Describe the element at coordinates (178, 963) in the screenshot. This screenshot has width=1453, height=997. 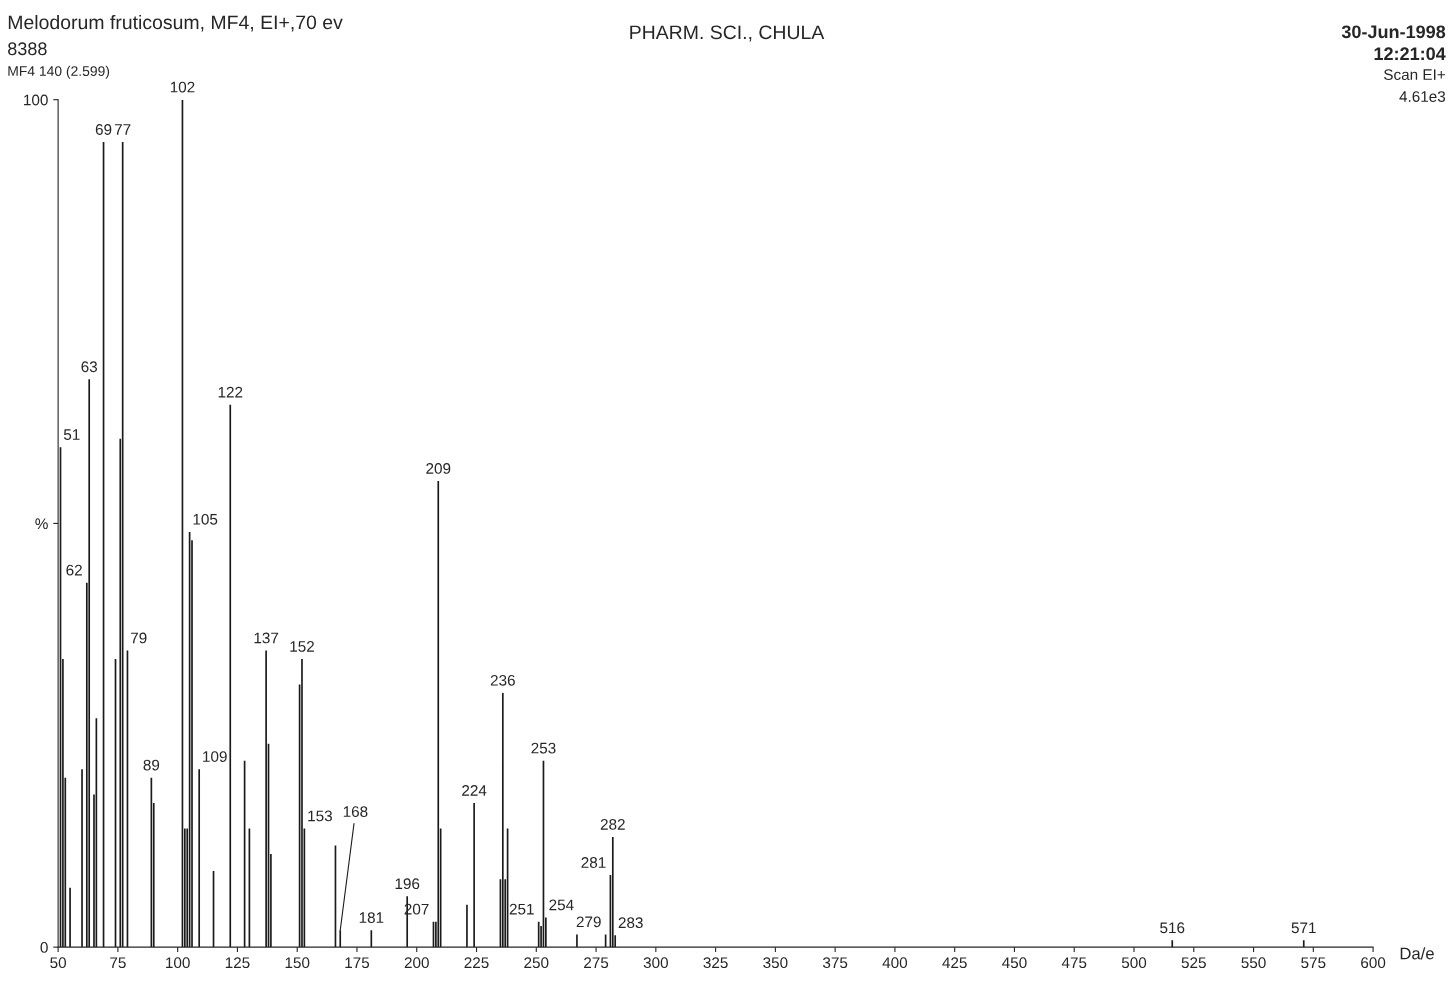
I see `x-tick-label: 100` at that location.